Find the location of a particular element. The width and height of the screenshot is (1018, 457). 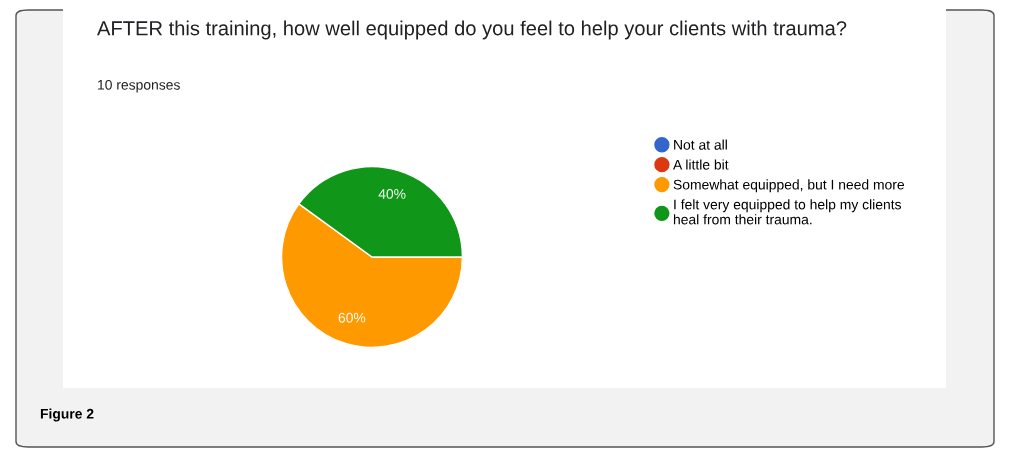

legend-label: A little bit is located at coordinates (701, 164).